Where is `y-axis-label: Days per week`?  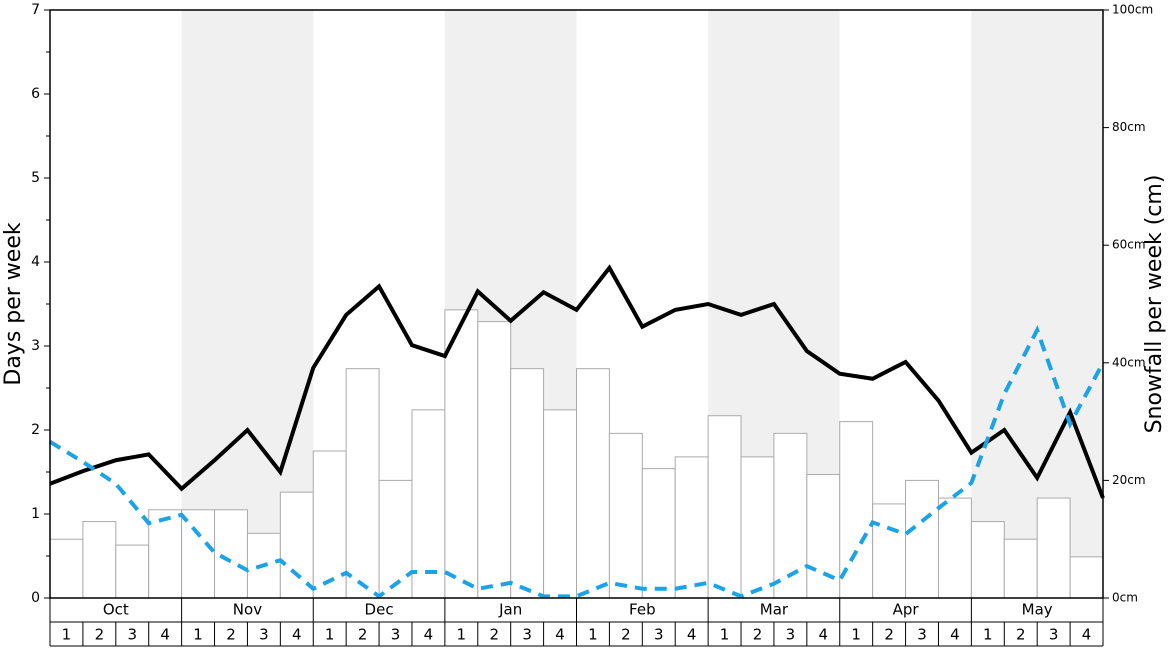
y-axis-label: Days per week is located at coordinates (13, 303).